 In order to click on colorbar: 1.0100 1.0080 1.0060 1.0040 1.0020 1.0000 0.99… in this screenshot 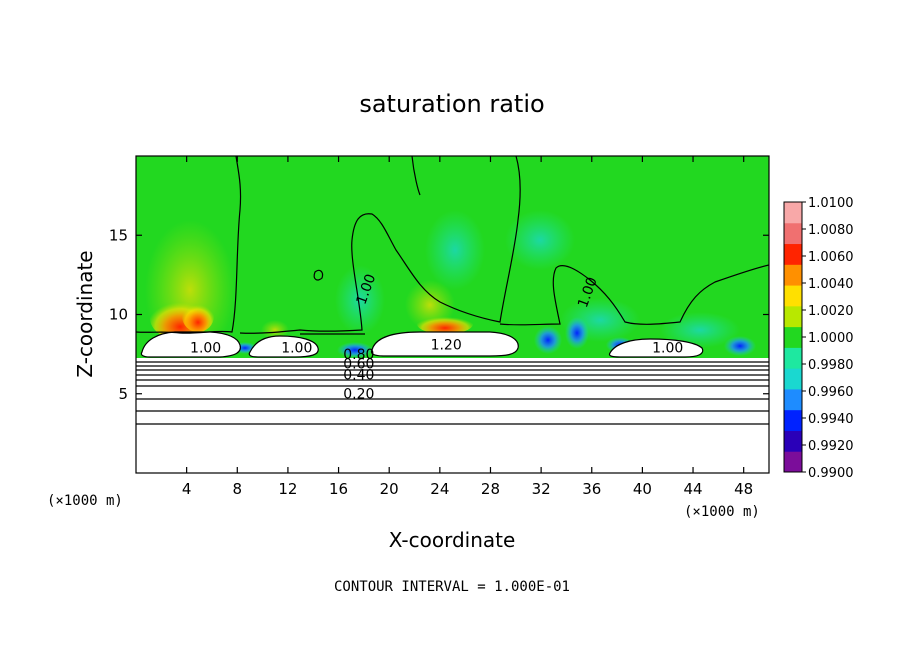, I will do `click(818, 338)`.